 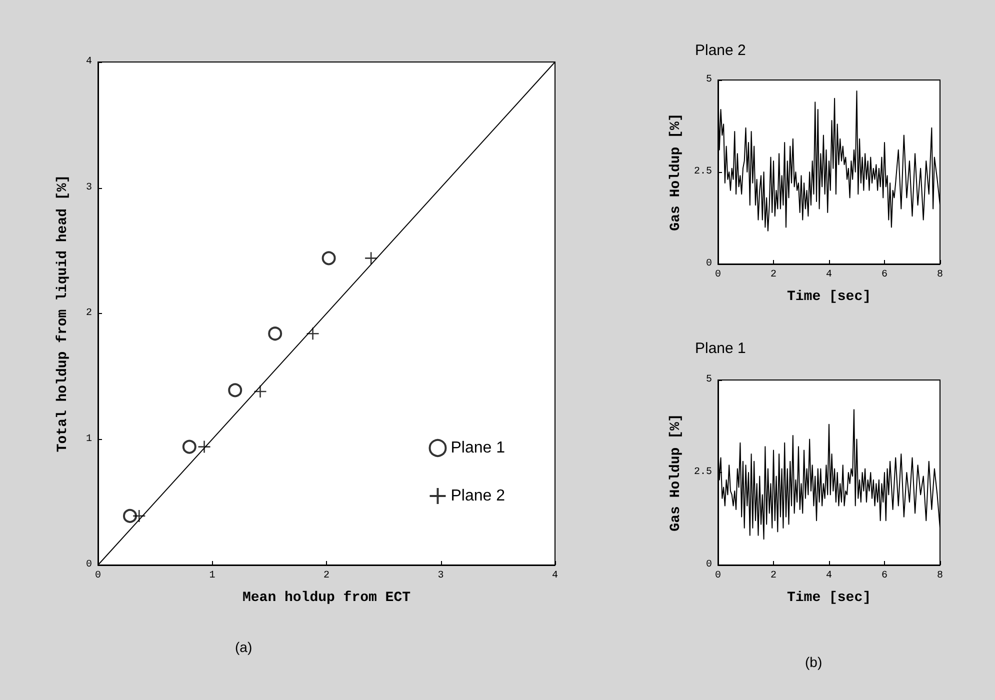 I want to click on legend-label: Plane 1, so click(x=478, y=448).